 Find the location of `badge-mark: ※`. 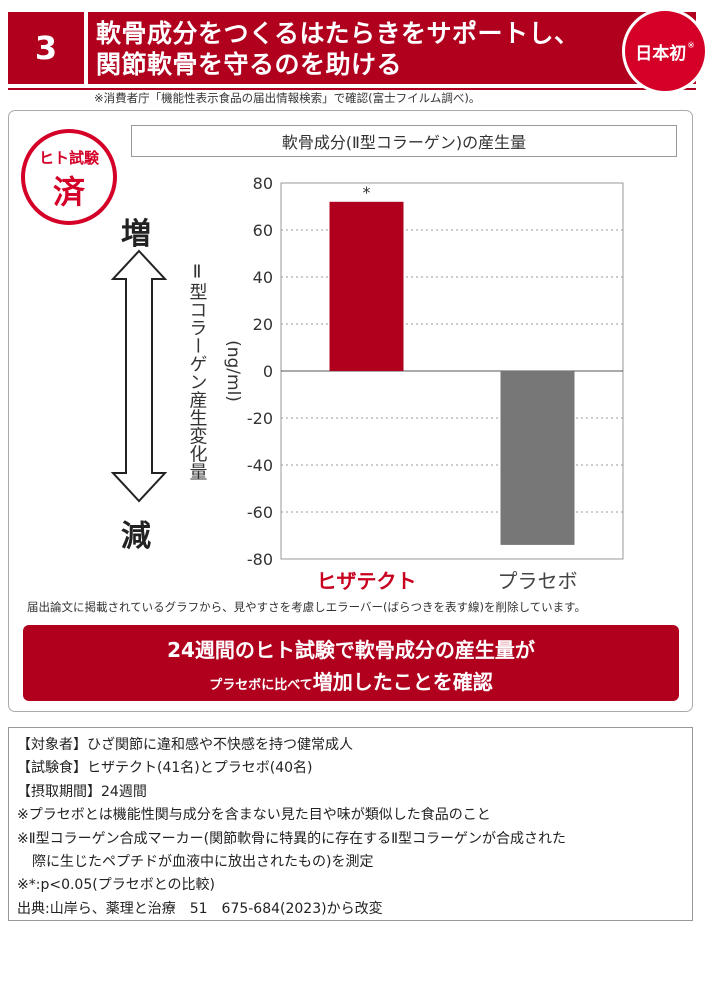

badge-mark: ※ is located at coordinates (691, 46).